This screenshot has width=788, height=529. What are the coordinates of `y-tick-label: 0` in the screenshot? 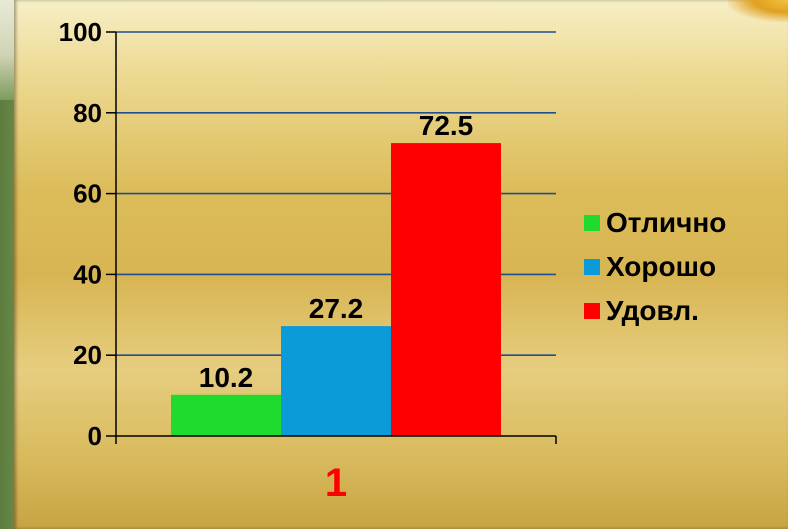 It's located at (95, 436).